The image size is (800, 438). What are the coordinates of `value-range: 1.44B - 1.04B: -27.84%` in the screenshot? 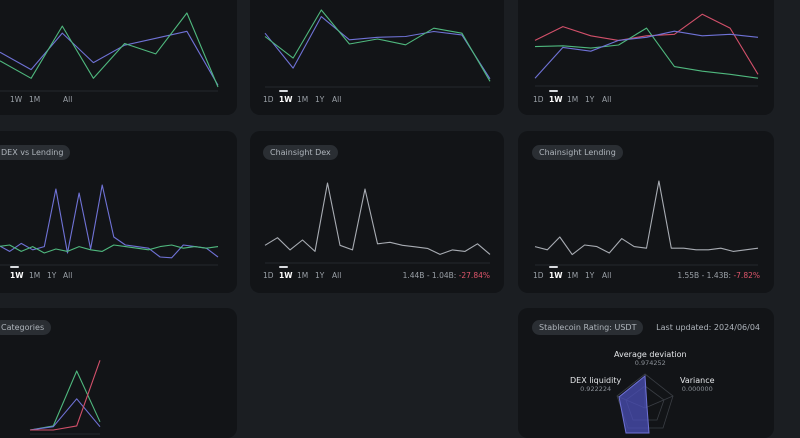 It's located at (446, 275).